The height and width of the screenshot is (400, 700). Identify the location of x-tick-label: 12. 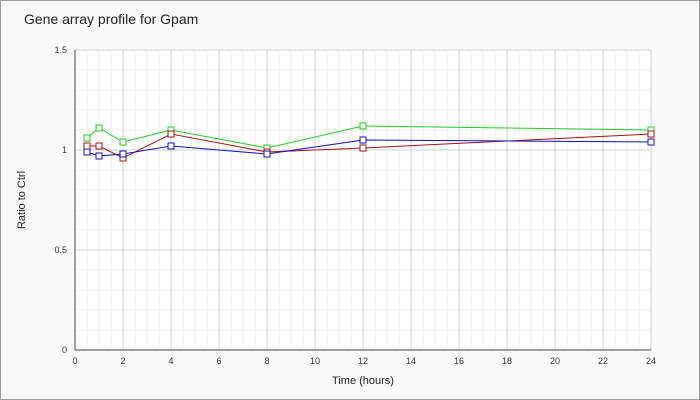
(363, 361).